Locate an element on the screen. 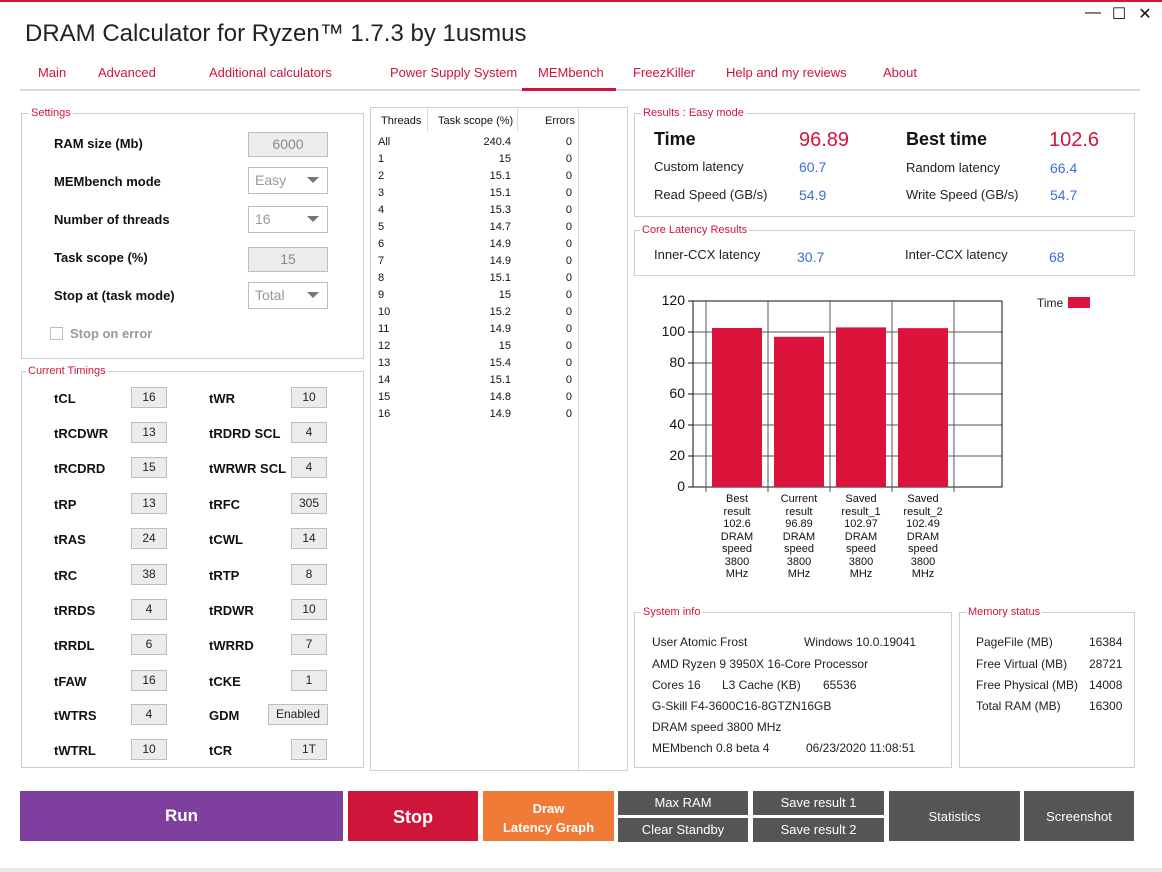 This screenshot has width=1162, height=872. table-header-errors: Errors is located at coordinates (560, 121).